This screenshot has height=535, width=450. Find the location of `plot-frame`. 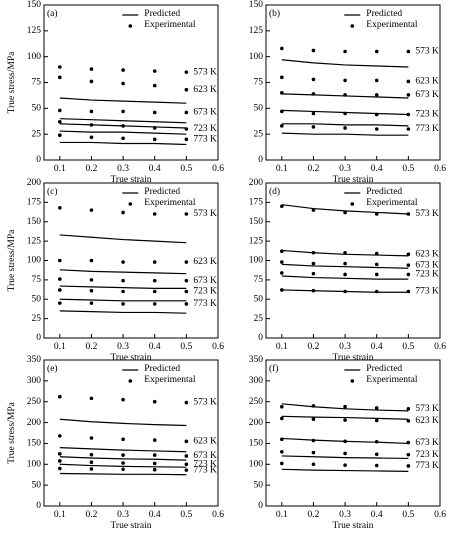

plot-frame is located at coordinates (131, 433).